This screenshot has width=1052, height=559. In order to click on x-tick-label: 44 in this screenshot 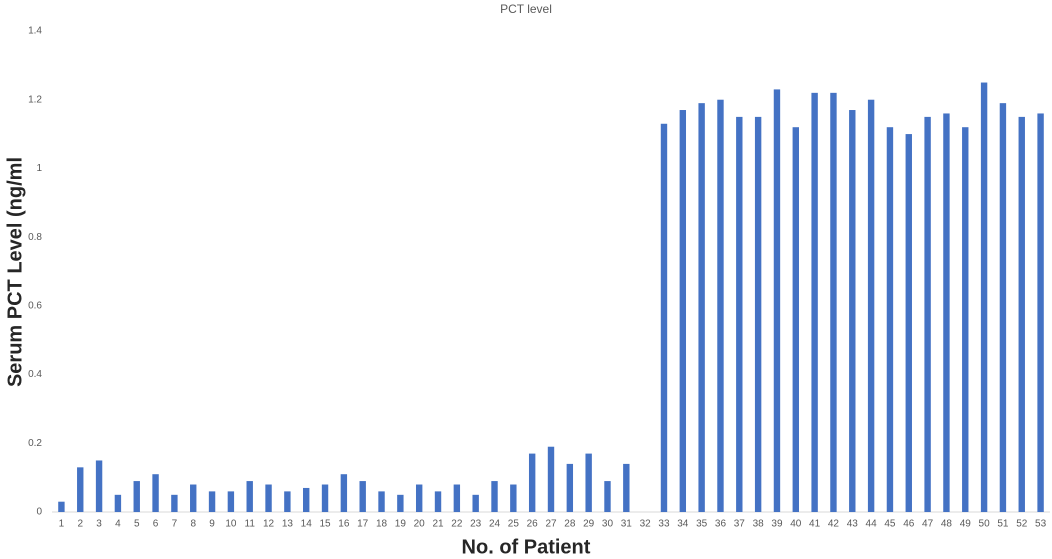, I will do `click(872, 524)`.